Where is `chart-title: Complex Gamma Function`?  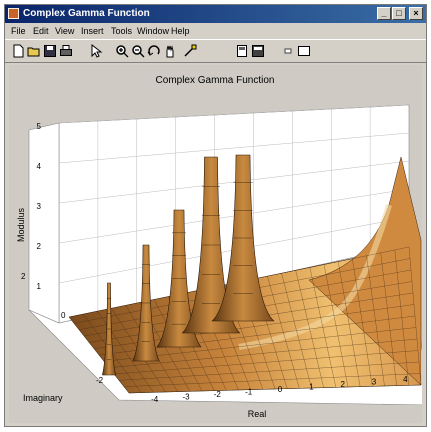
chart-title: Complex Gamma Function is located at coordinates (215, 80).